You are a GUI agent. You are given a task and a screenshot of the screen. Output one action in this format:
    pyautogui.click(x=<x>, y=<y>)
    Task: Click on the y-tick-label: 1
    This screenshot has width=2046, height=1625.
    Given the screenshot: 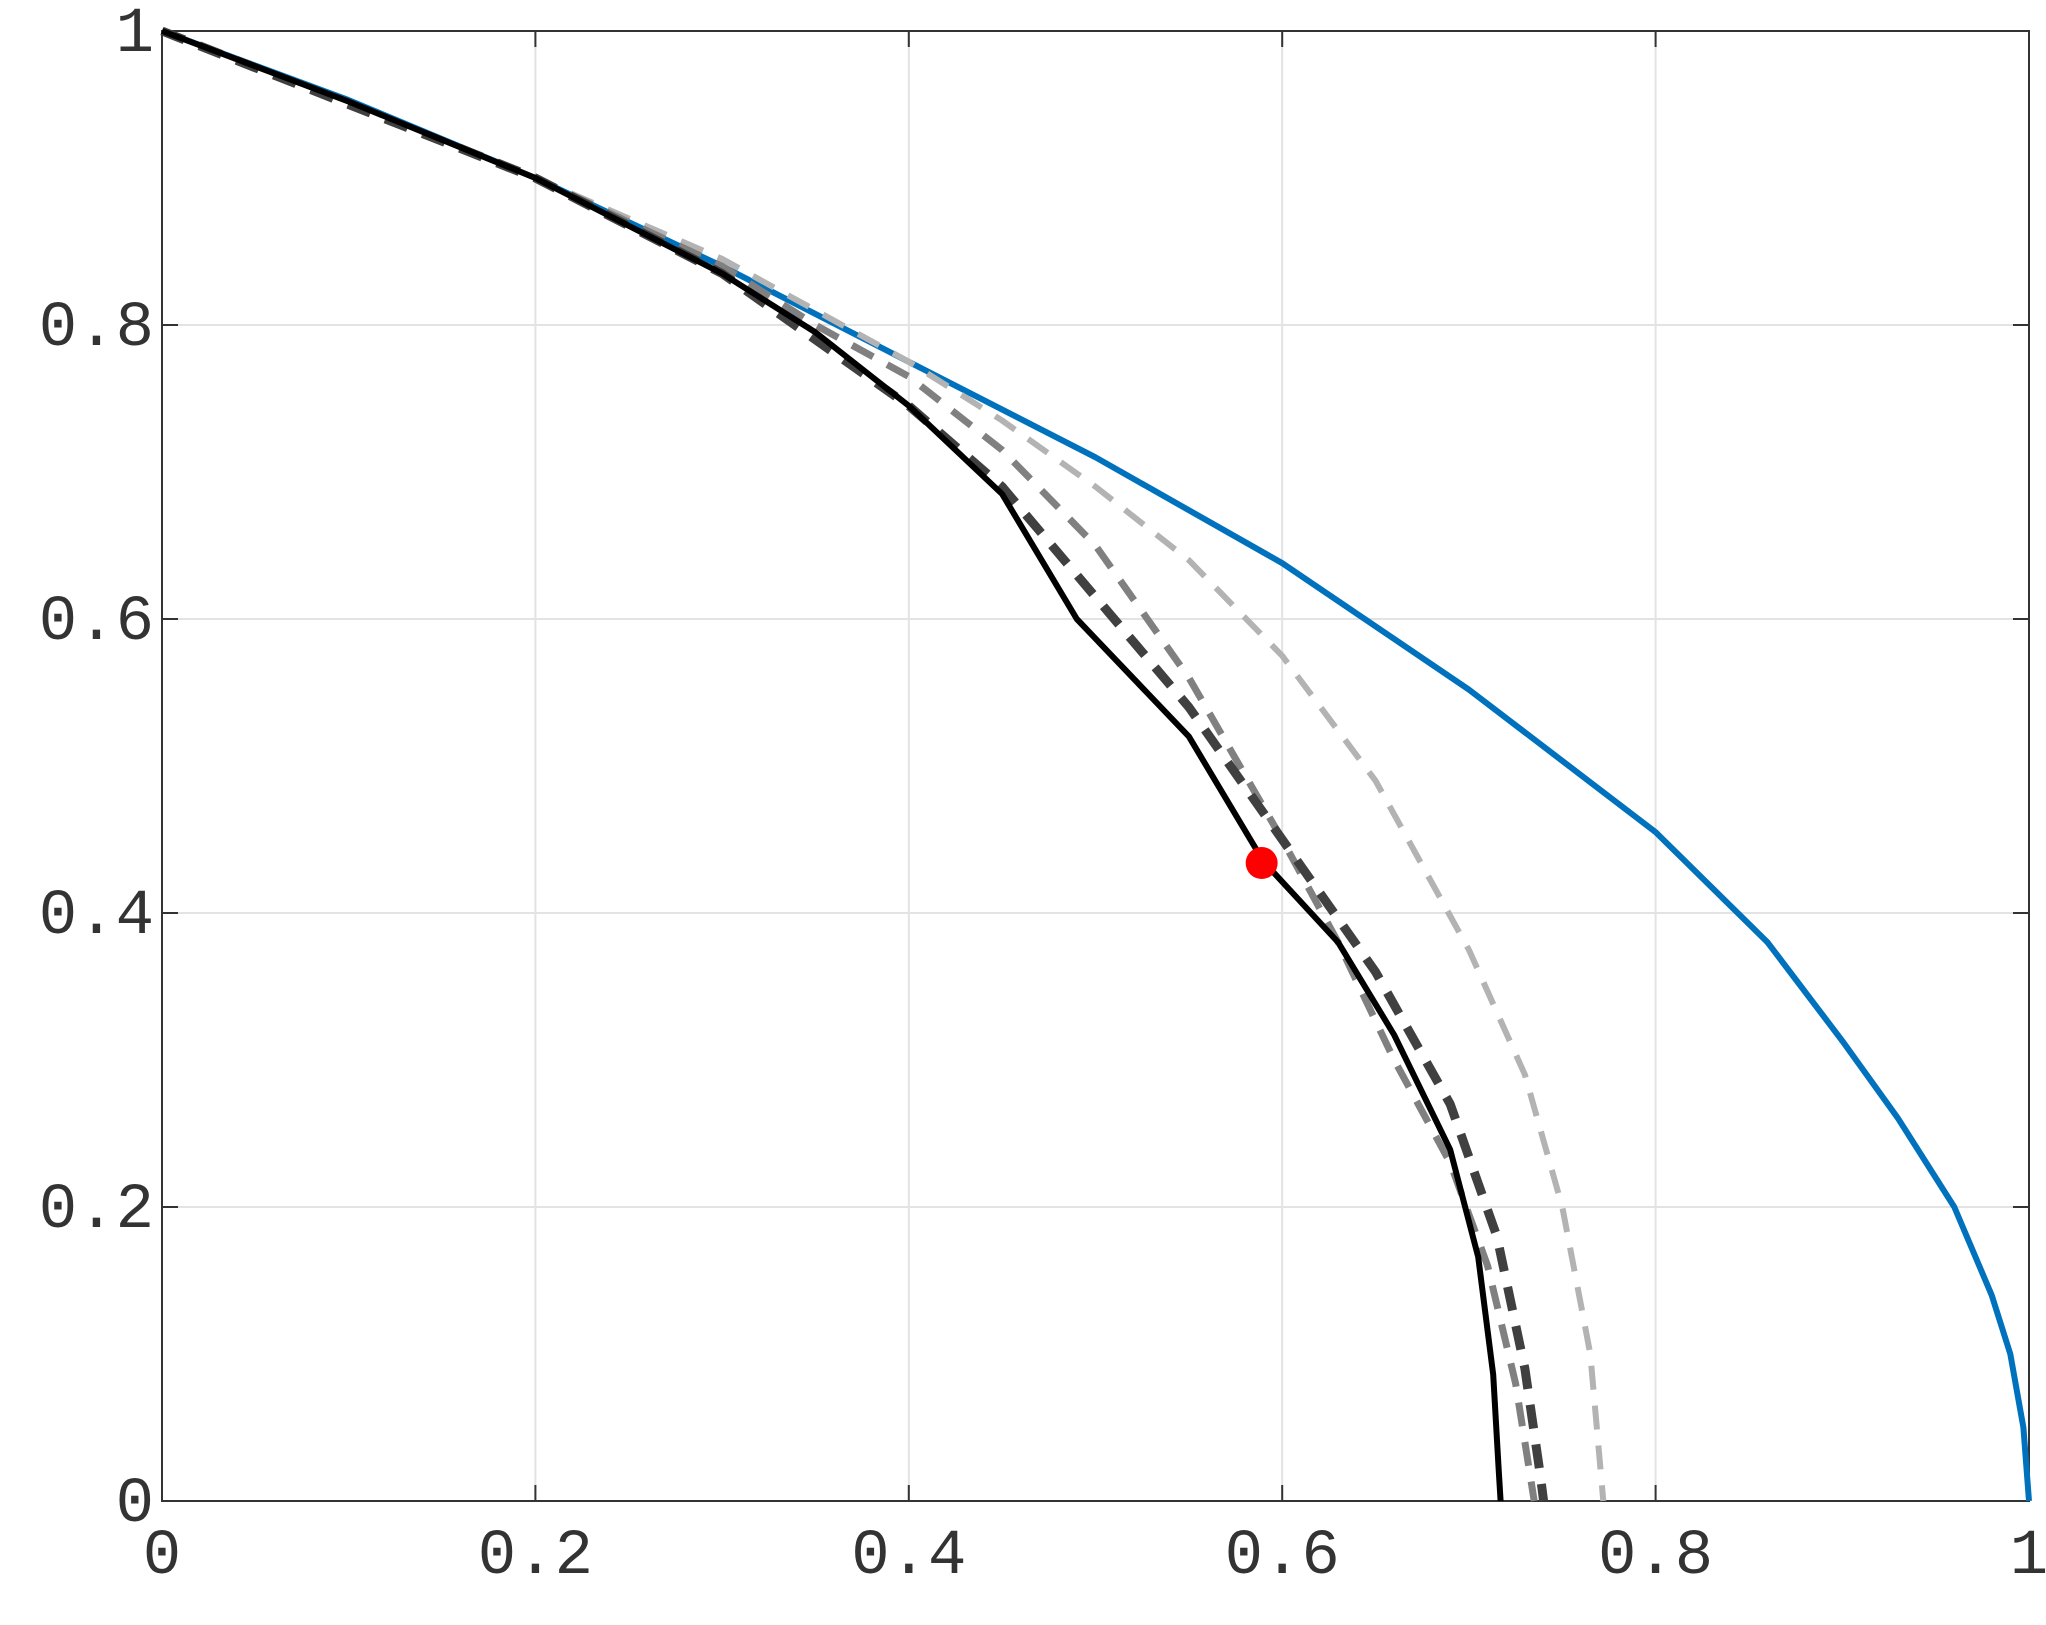 What is the action you would take?
    pyautogui.click(x=135, y=35)
    